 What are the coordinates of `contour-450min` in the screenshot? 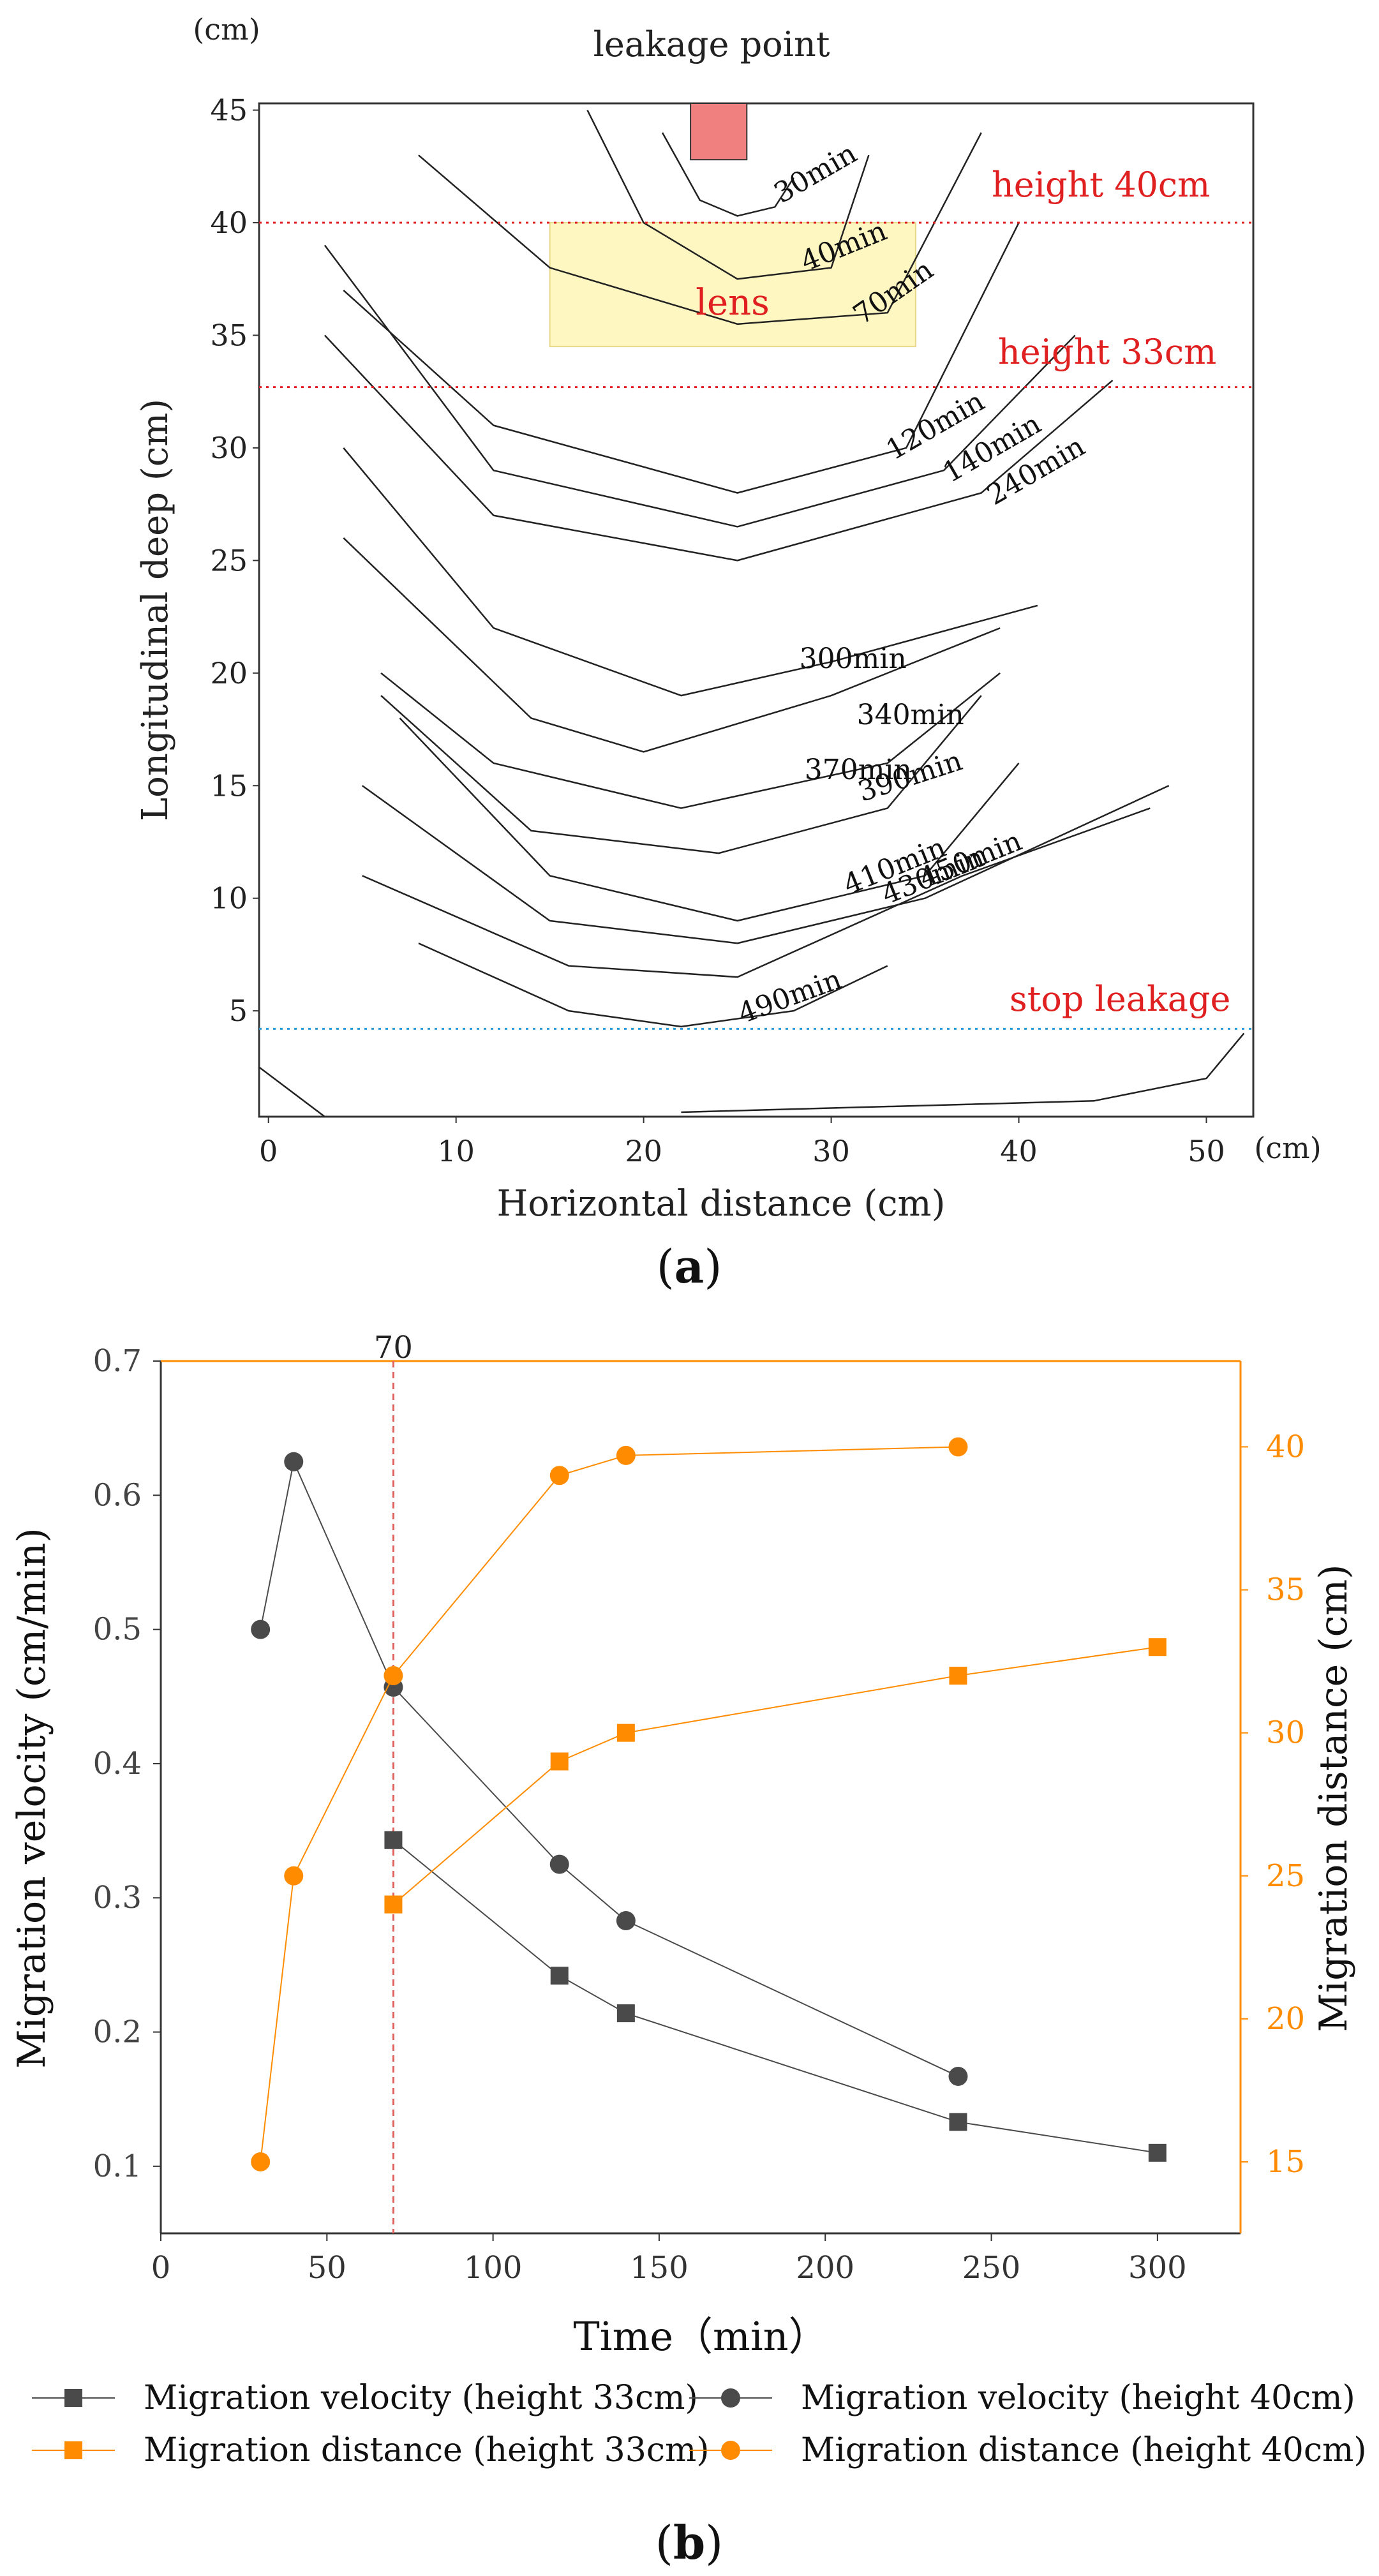 It's located at (756, 892).